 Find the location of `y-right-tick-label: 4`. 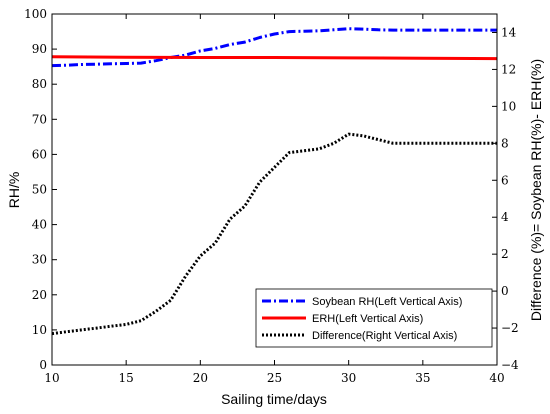

y-right-tick-label: 4 is located at coordinates (505, 217).